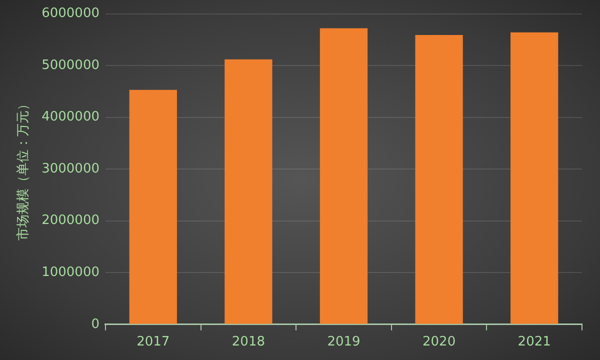 Image resolution: width=600 pixels, height=360 pixels. What do you see at coordinates (343, 342) in the screenshot?
I see `x-tick-label: 2019` at bounding box center [343, 342].